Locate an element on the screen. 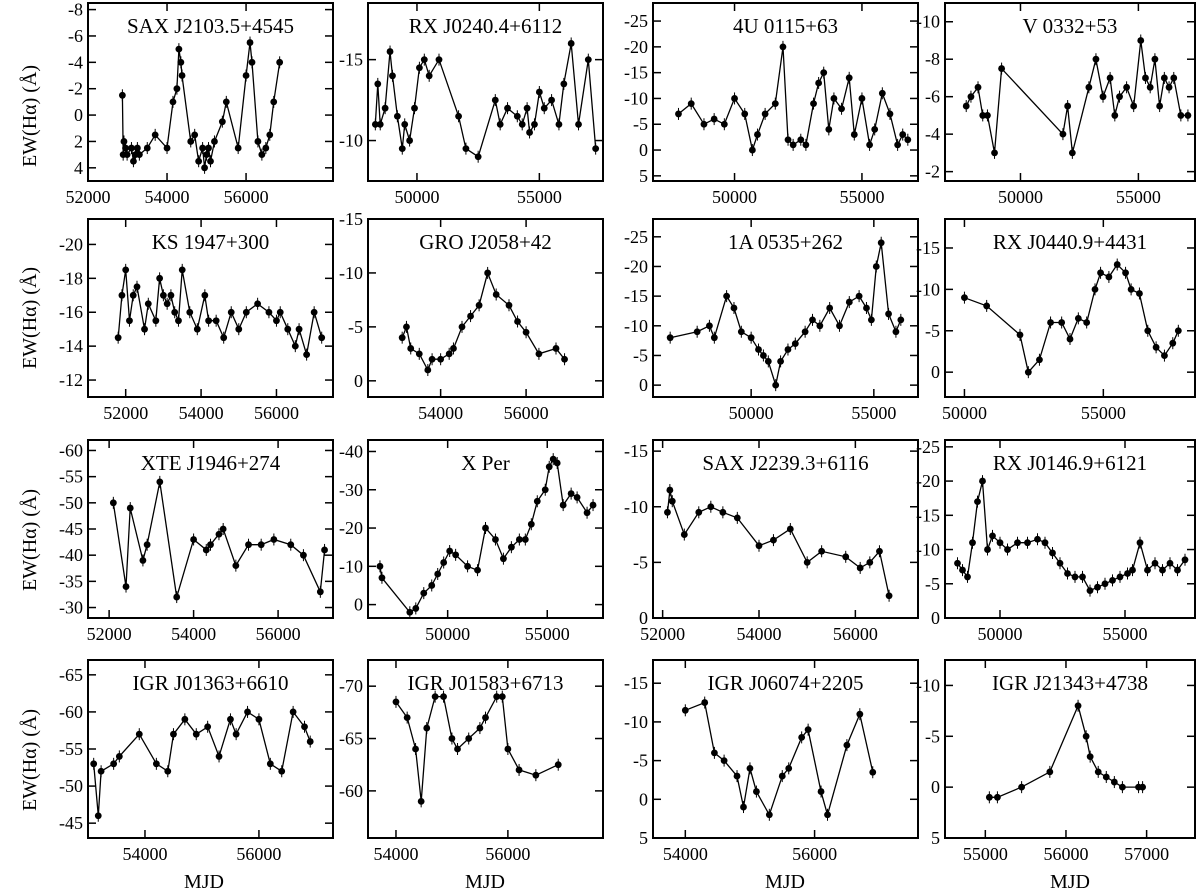 The height and width of the screenshot is (892, 1200). panel-title: GRO J2058+42 is located at coordinates (485, 242).